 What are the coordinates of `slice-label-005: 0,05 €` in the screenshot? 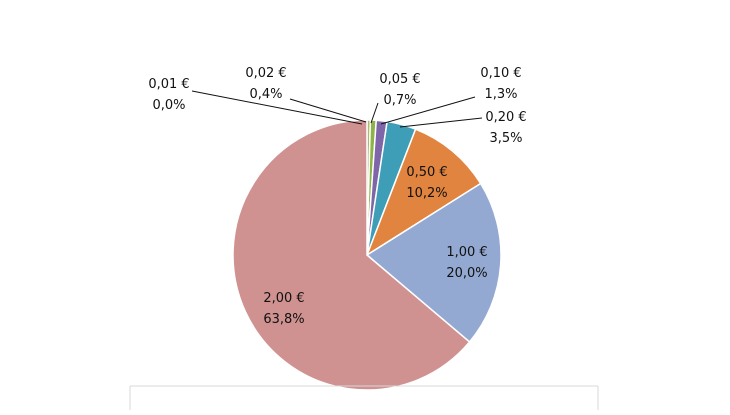 It's located at (399, 79).